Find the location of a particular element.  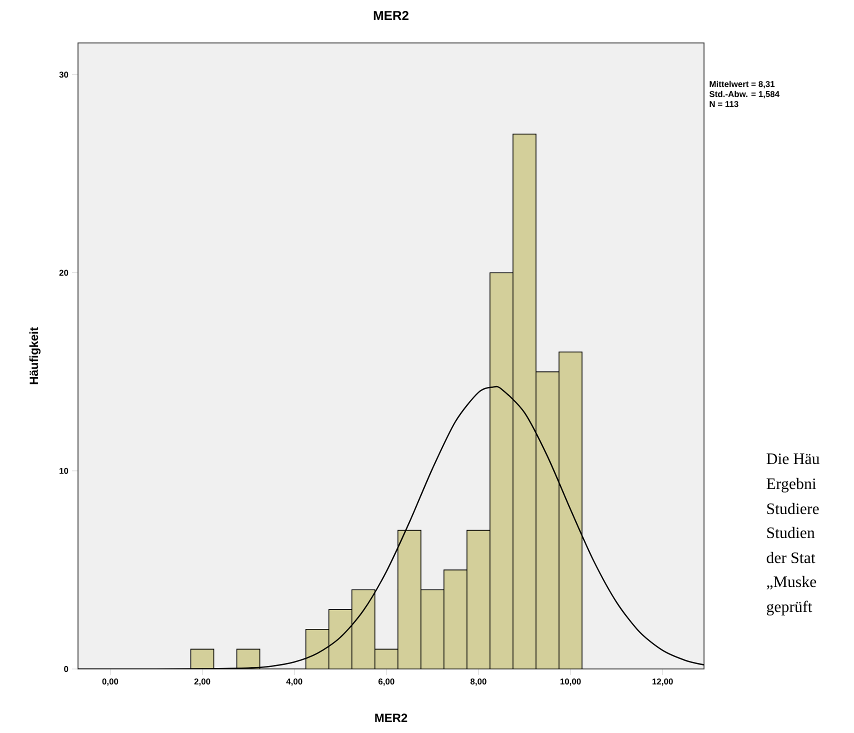

x-axis-title: MER2 is located at coordinates (391, 718).